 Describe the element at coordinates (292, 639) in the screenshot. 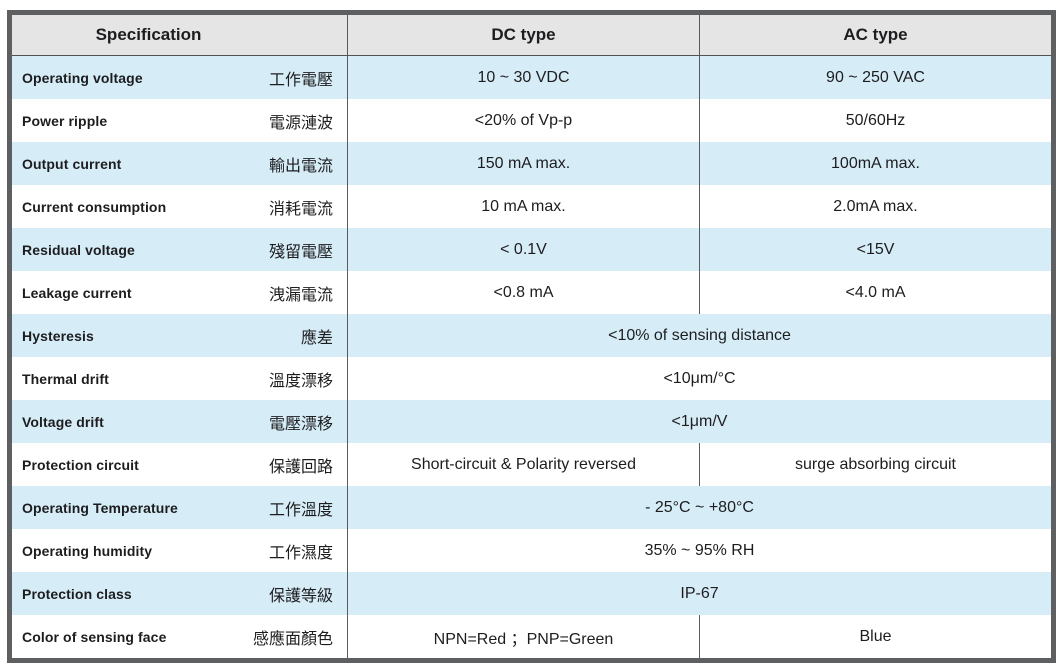

I see `label-zh: 感應面顏色` at that location.